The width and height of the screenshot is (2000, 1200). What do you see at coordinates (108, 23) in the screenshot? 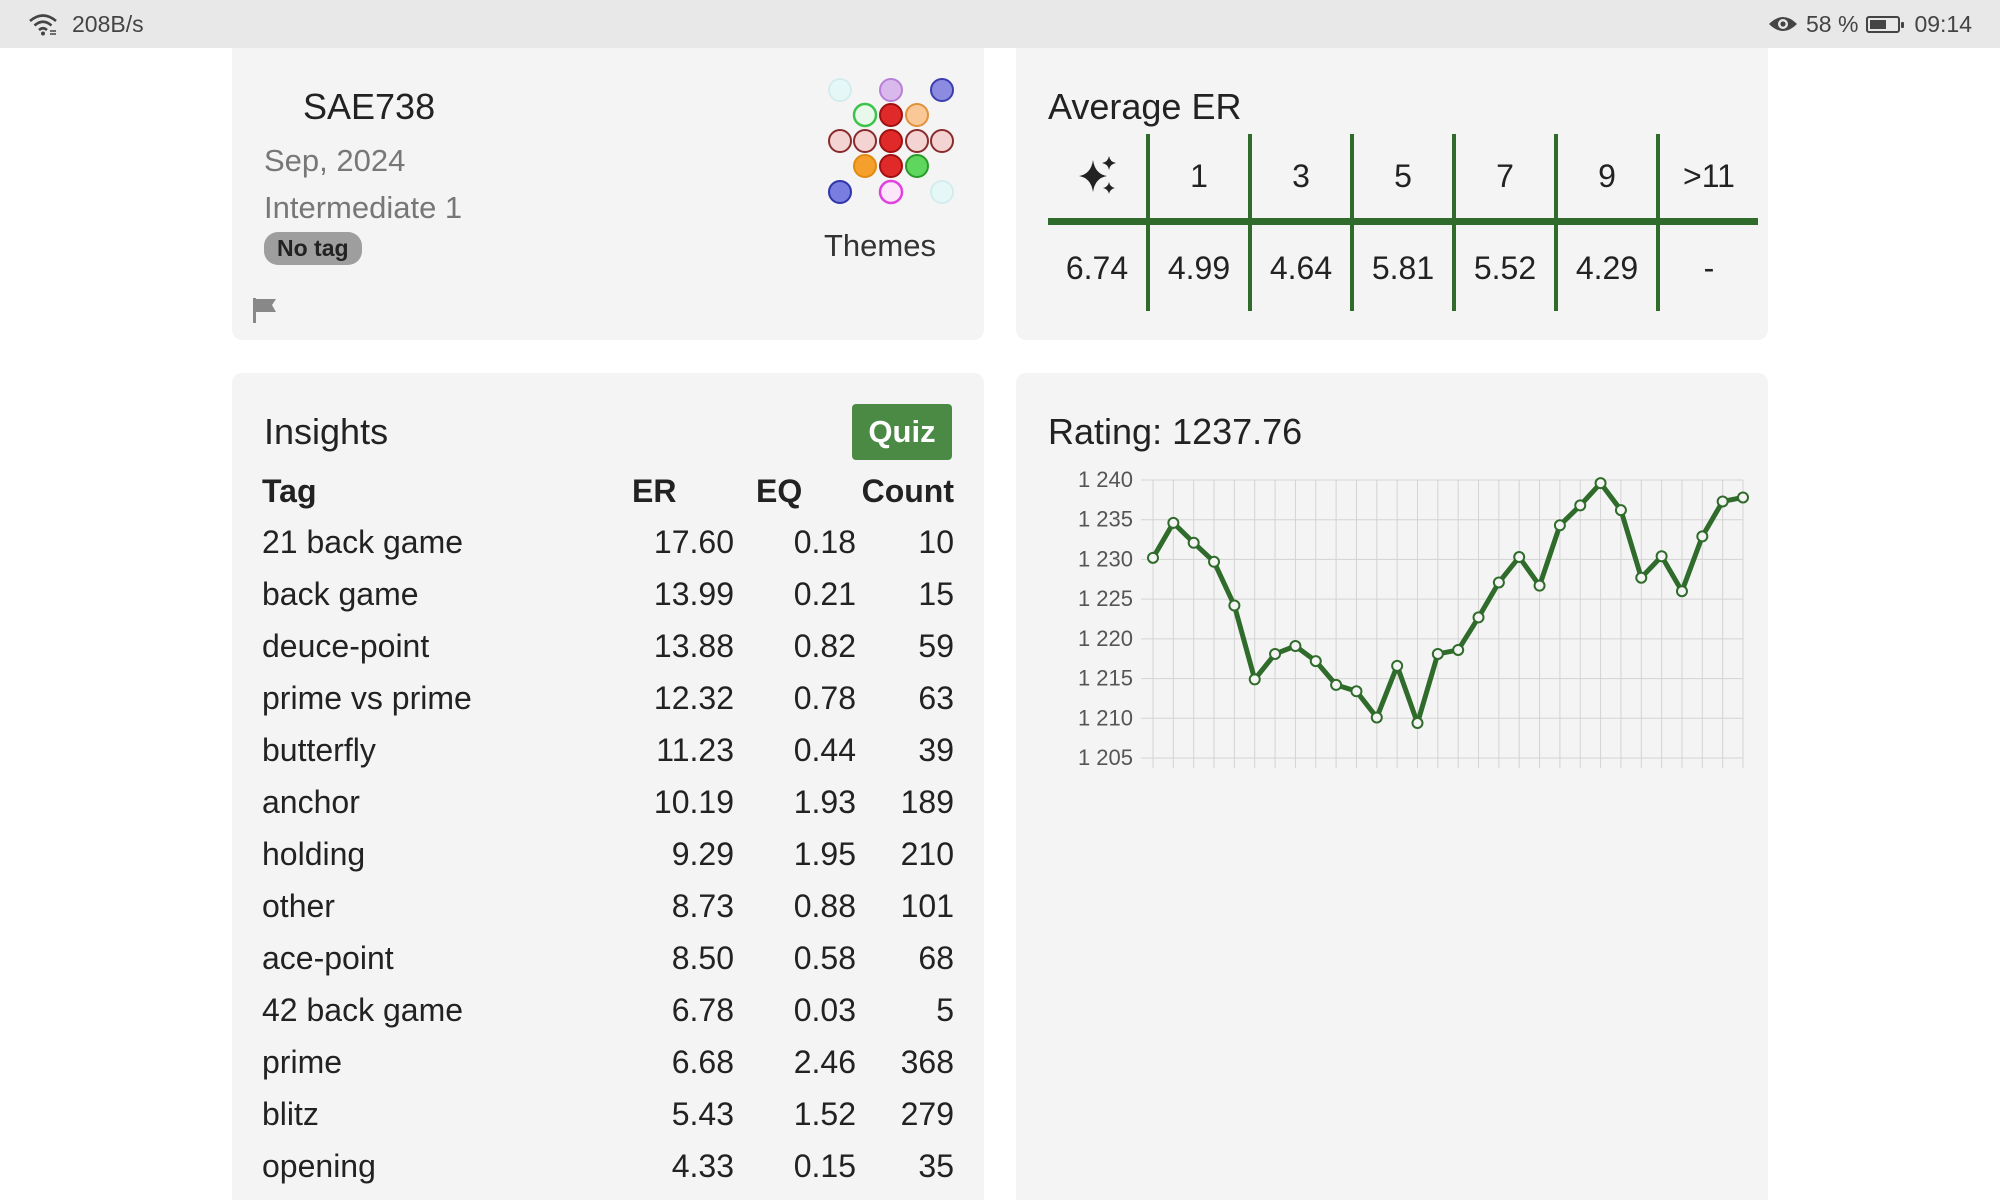
I see `network-speed: 208B/s` at bounding box center [108, 23].